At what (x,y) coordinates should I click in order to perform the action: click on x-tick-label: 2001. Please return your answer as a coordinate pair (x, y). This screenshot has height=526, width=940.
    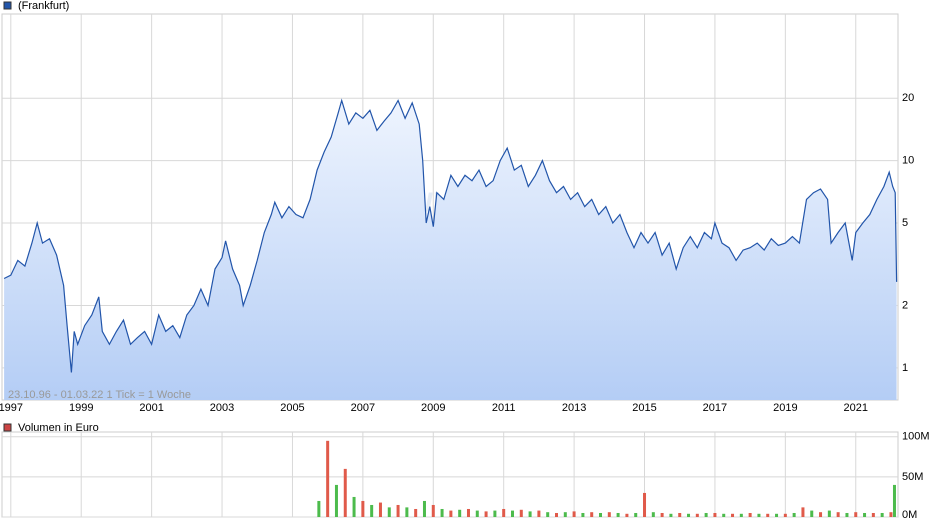
    Looking at the image, I should click on (151, 408).